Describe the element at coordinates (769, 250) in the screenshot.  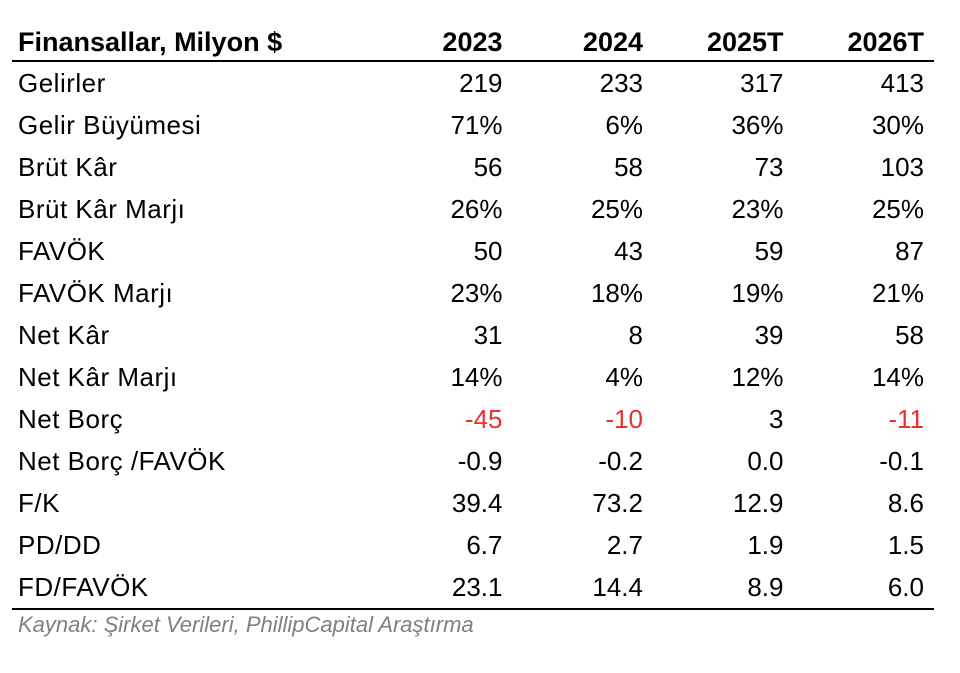
I see `table-cell: 59` at that location.